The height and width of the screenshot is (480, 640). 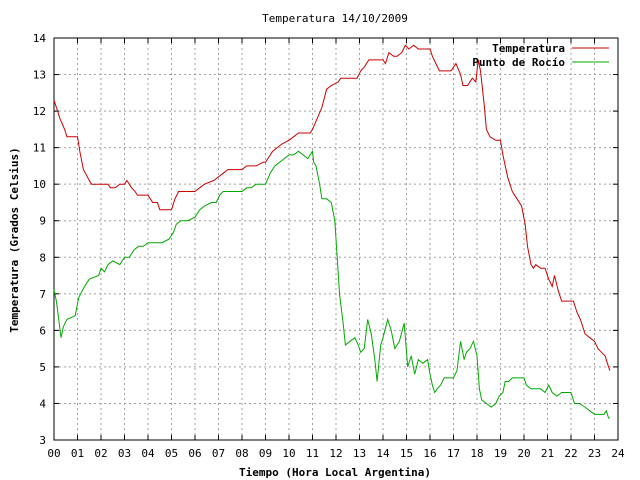 What do you see at coordinates (594, 453) in the screenshot?
I see `x-tick-label: 23` at bounding box center [594, 453].